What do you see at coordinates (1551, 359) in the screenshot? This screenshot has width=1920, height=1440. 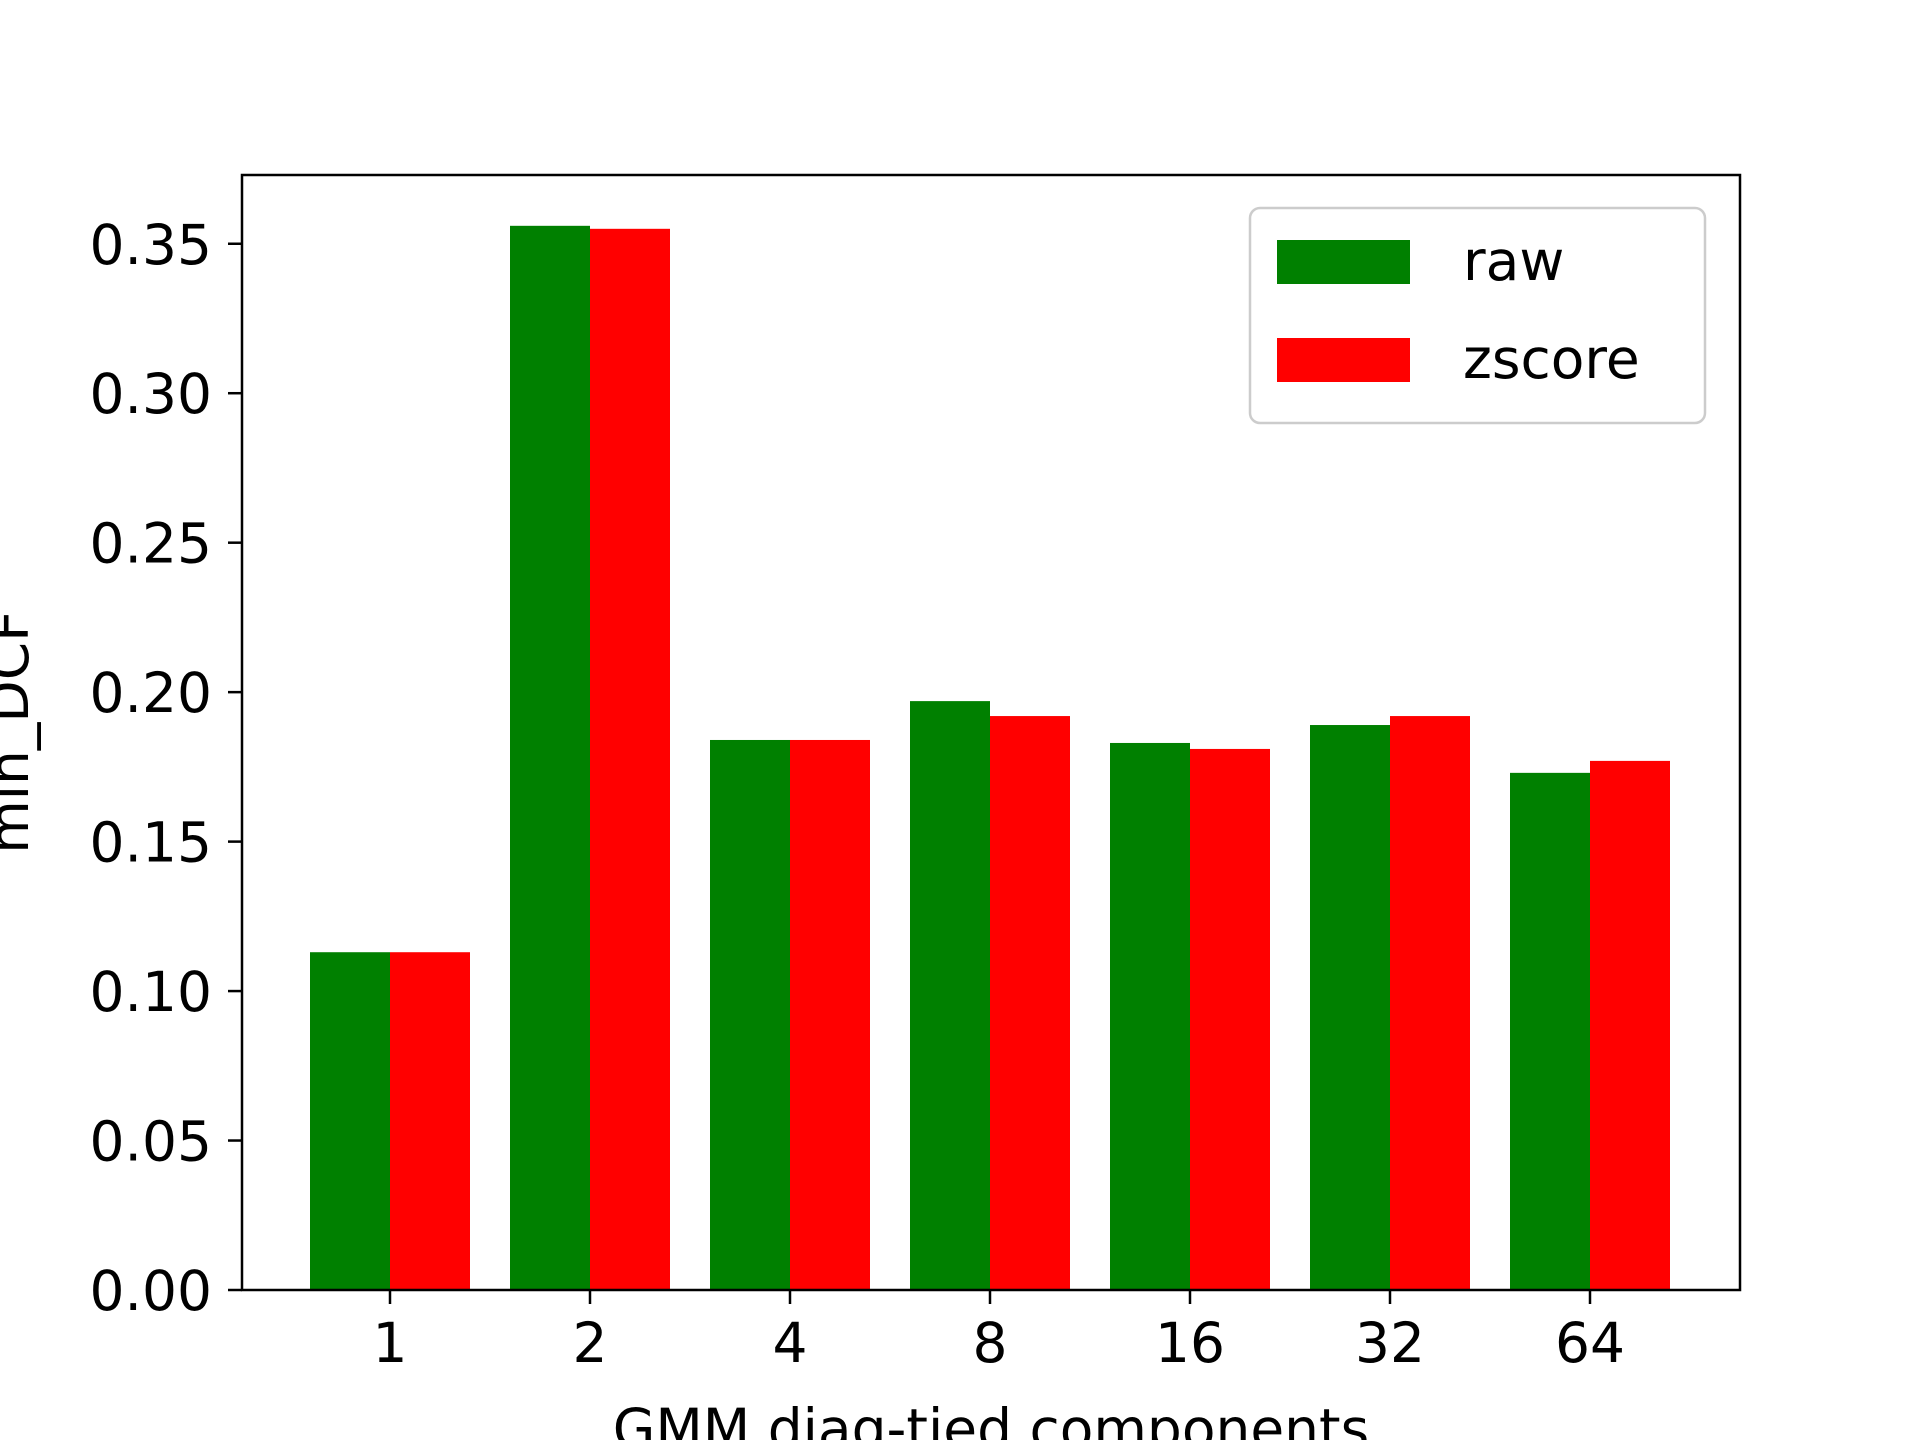 I see `legend-label-zscore: zscore` at bounding box center [1551, 359].